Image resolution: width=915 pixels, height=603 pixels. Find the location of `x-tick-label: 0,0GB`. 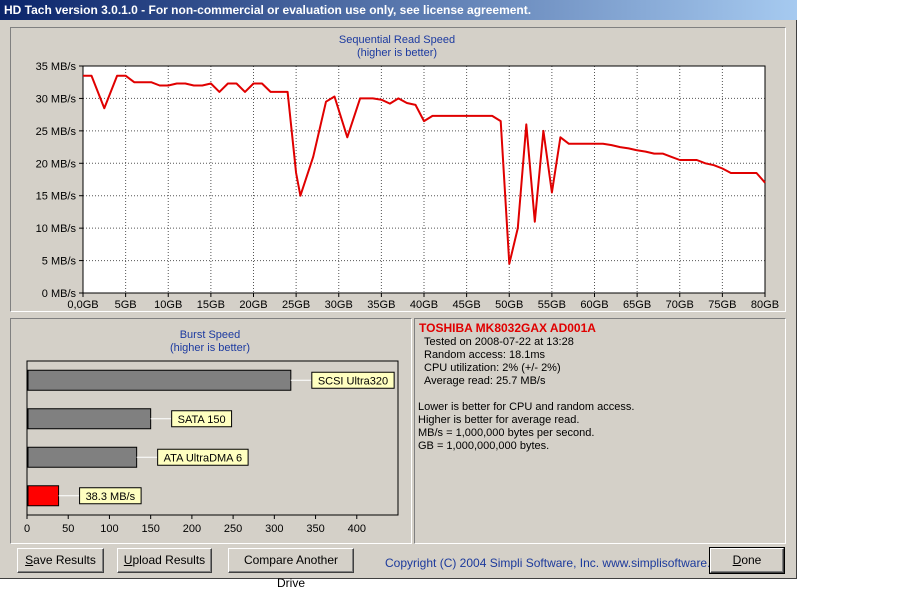

x-tick-label: 0,0GB is located at coordinates (82, 305).